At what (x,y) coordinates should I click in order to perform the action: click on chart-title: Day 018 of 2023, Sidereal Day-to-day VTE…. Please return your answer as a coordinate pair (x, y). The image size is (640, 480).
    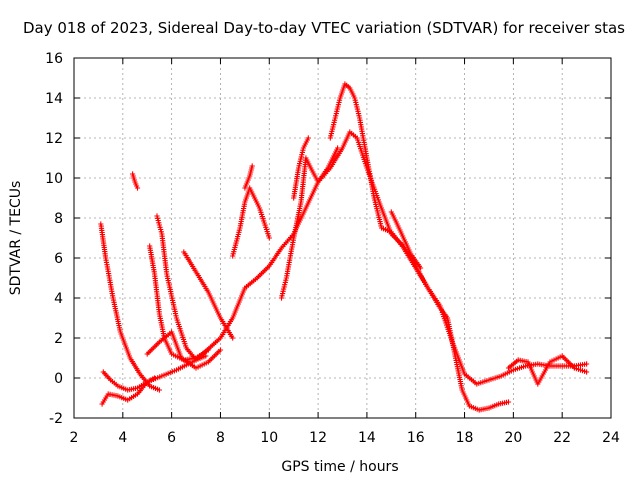
    Looking at the image, I should click on (324, 28).